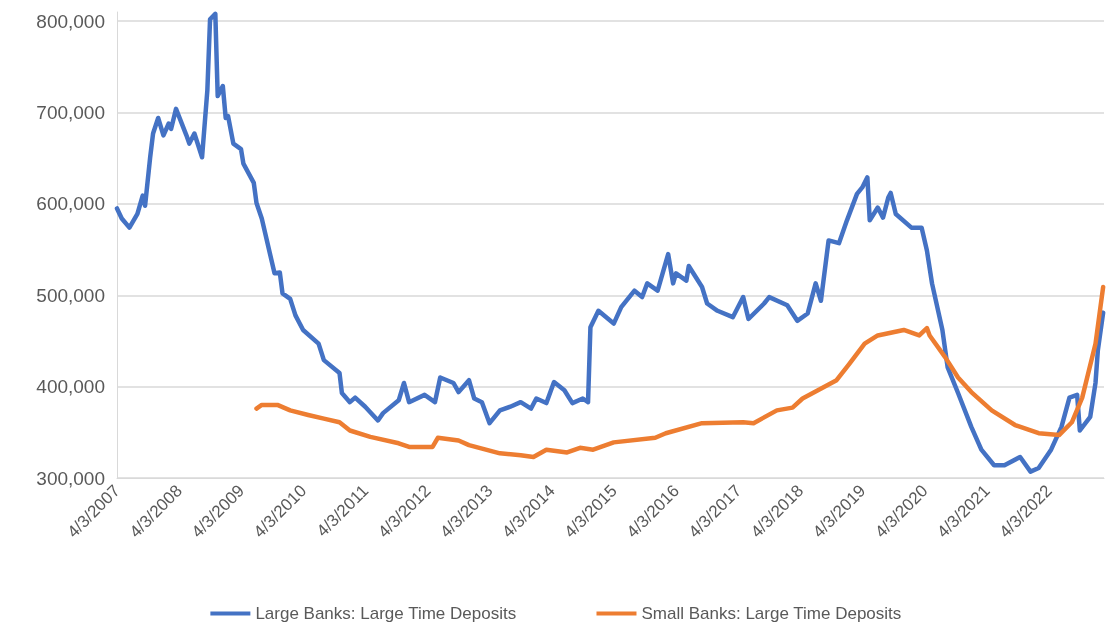 The image size is (1112, 631). Describe the element at coordinates (70, 387) in the screenshot. I see `y-tick-label: 400,000` at that location.